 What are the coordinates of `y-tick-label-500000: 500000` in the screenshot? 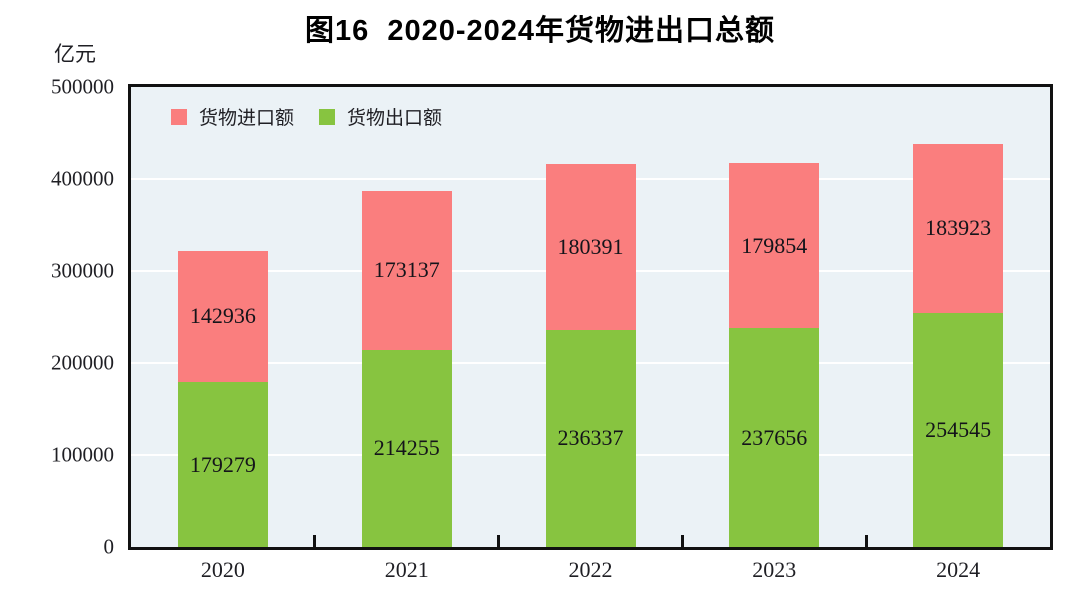 It's located at (82, 86).